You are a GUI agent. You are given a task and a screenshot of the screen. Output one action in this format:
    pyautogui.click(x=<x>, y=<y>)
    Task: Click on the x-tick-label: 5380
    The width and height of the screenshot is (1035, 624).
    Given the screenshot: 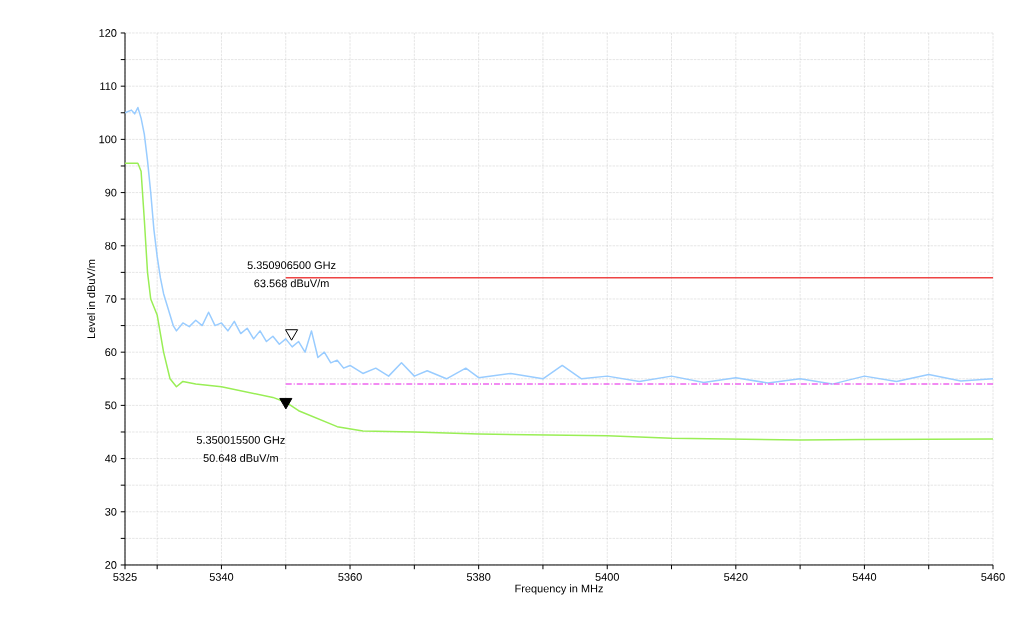 What is the action you would take?
    pyautogui.click(x=478, y=577)
    